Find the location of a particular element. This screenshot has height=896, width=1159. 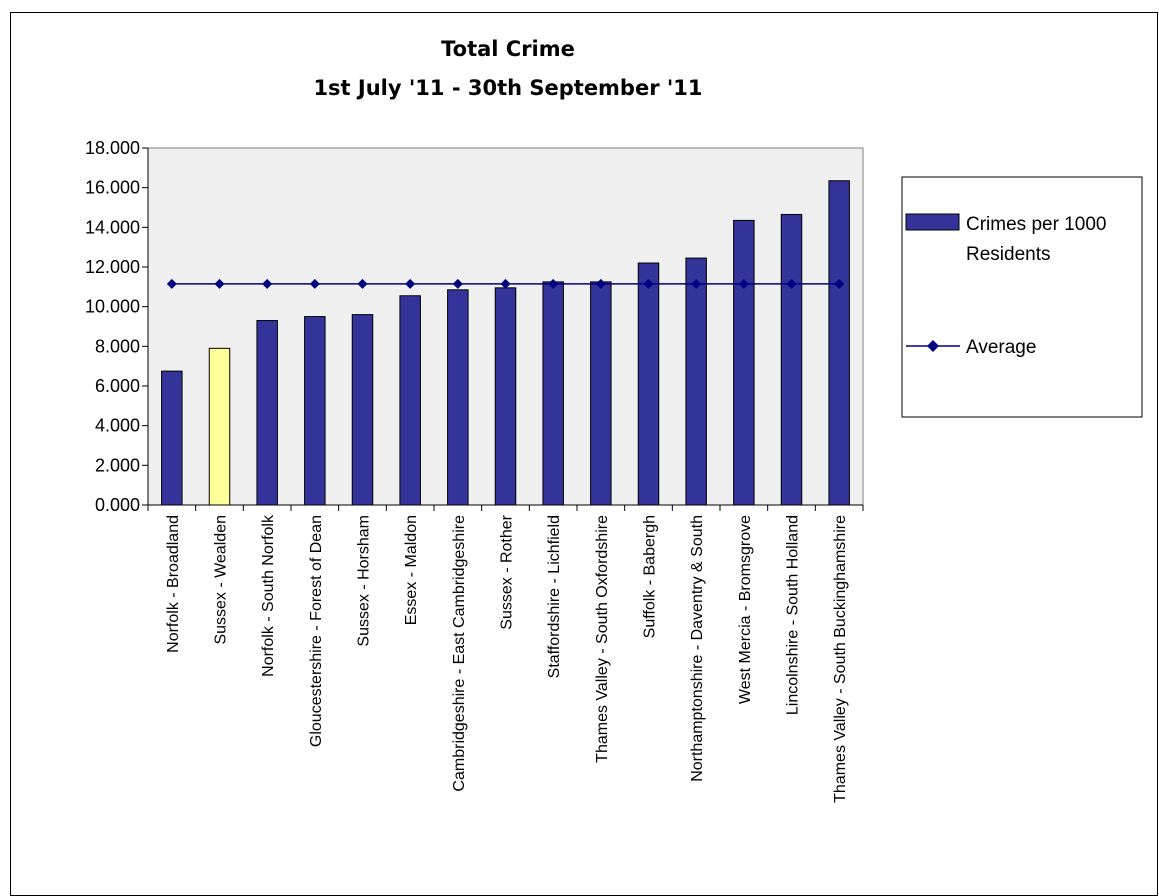

y-tick-label: 8.000 is located at coordinates (117, 346).